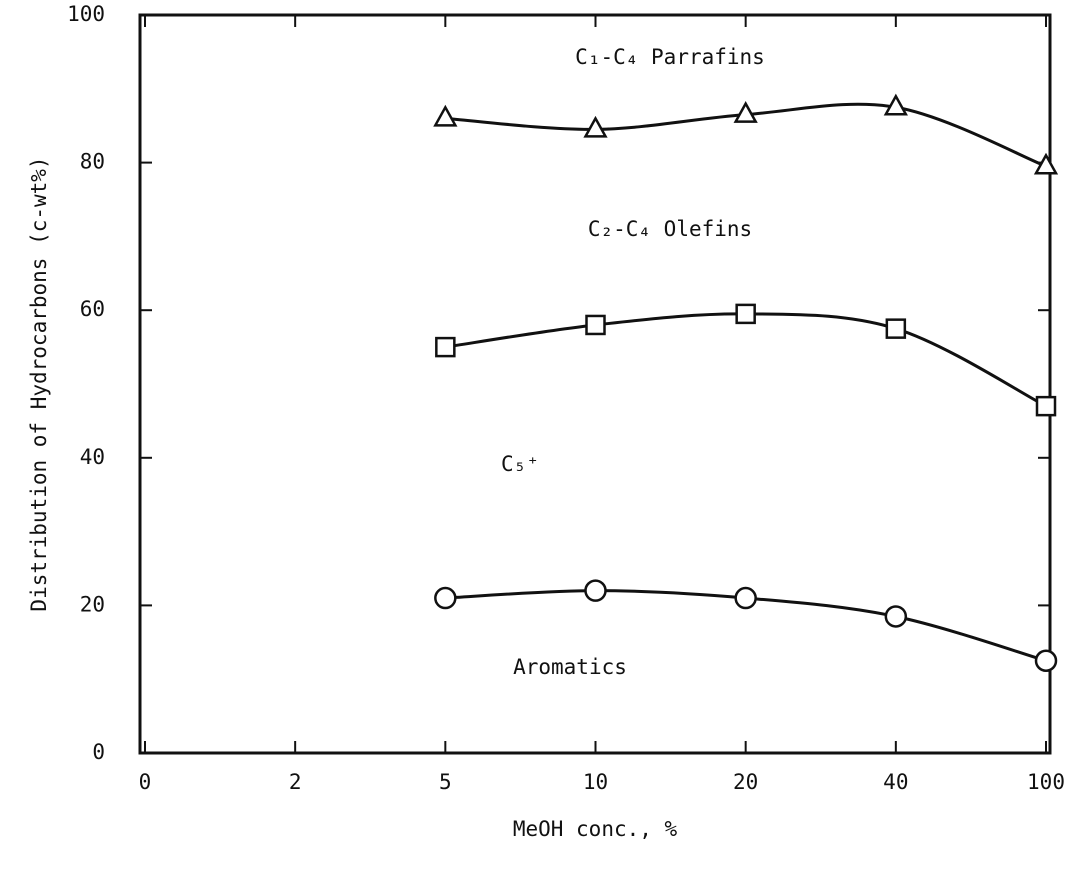 The height and width of the screenshot is (881, 1071). What do you see at coordinates (595, 829) in the screenshot?
I see `x-axis-label: MeOH conc., %` at bounding box center [595, 829].